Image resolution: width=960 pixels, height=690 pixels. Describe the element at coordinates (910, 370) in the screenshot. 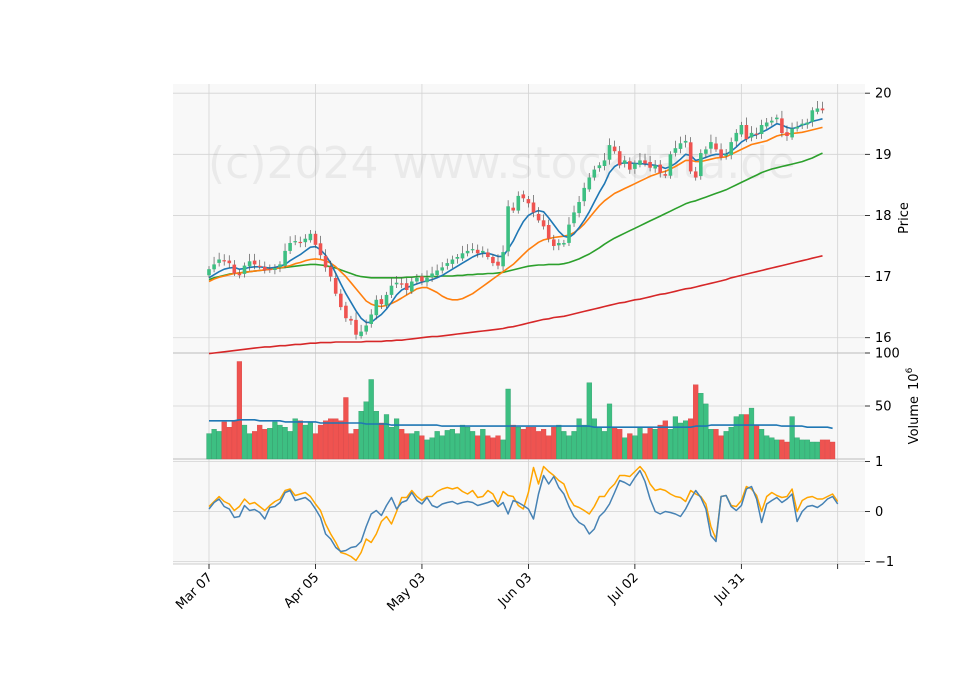

I see `volume-axis-label-exp: 6` at that location.